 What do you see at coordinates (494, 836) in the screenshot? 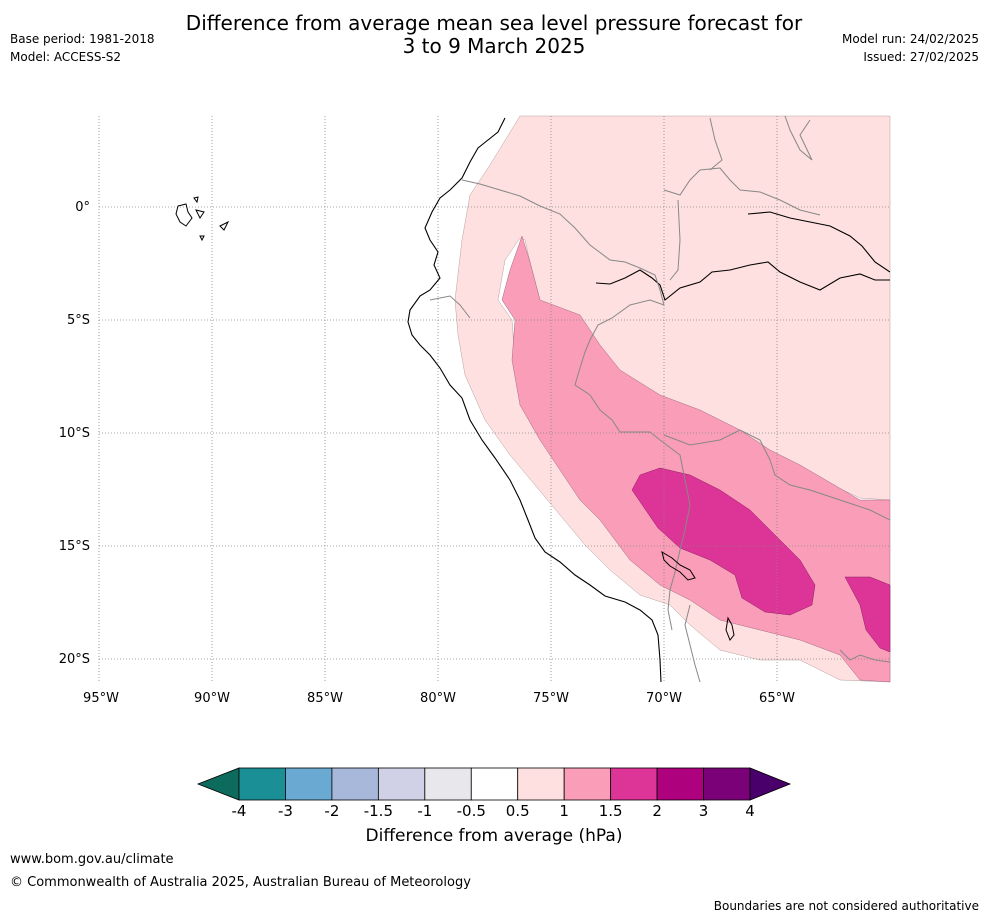
I see `colorbar-label: Difference from average (hPa)` at bounding box center [494, 836].